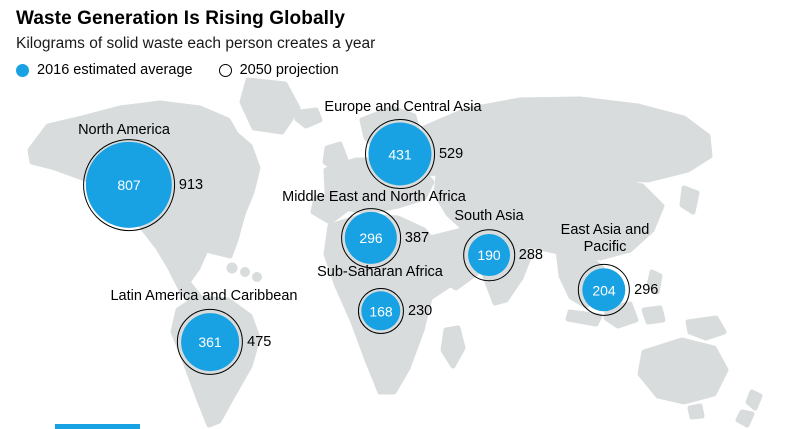  I want to click on estimate-circle: 296, so click(371, 238).